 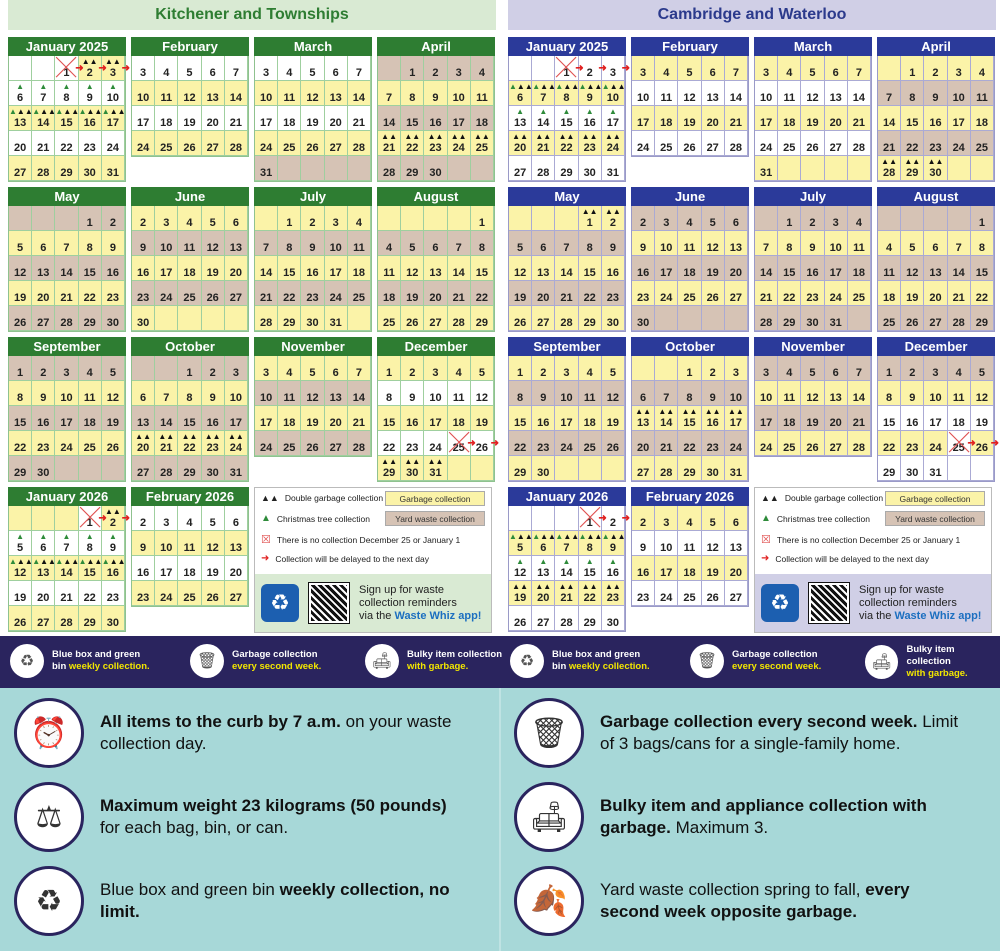 I want to click on day-cell: ▲▲ 30, so click(x=936, y=168).